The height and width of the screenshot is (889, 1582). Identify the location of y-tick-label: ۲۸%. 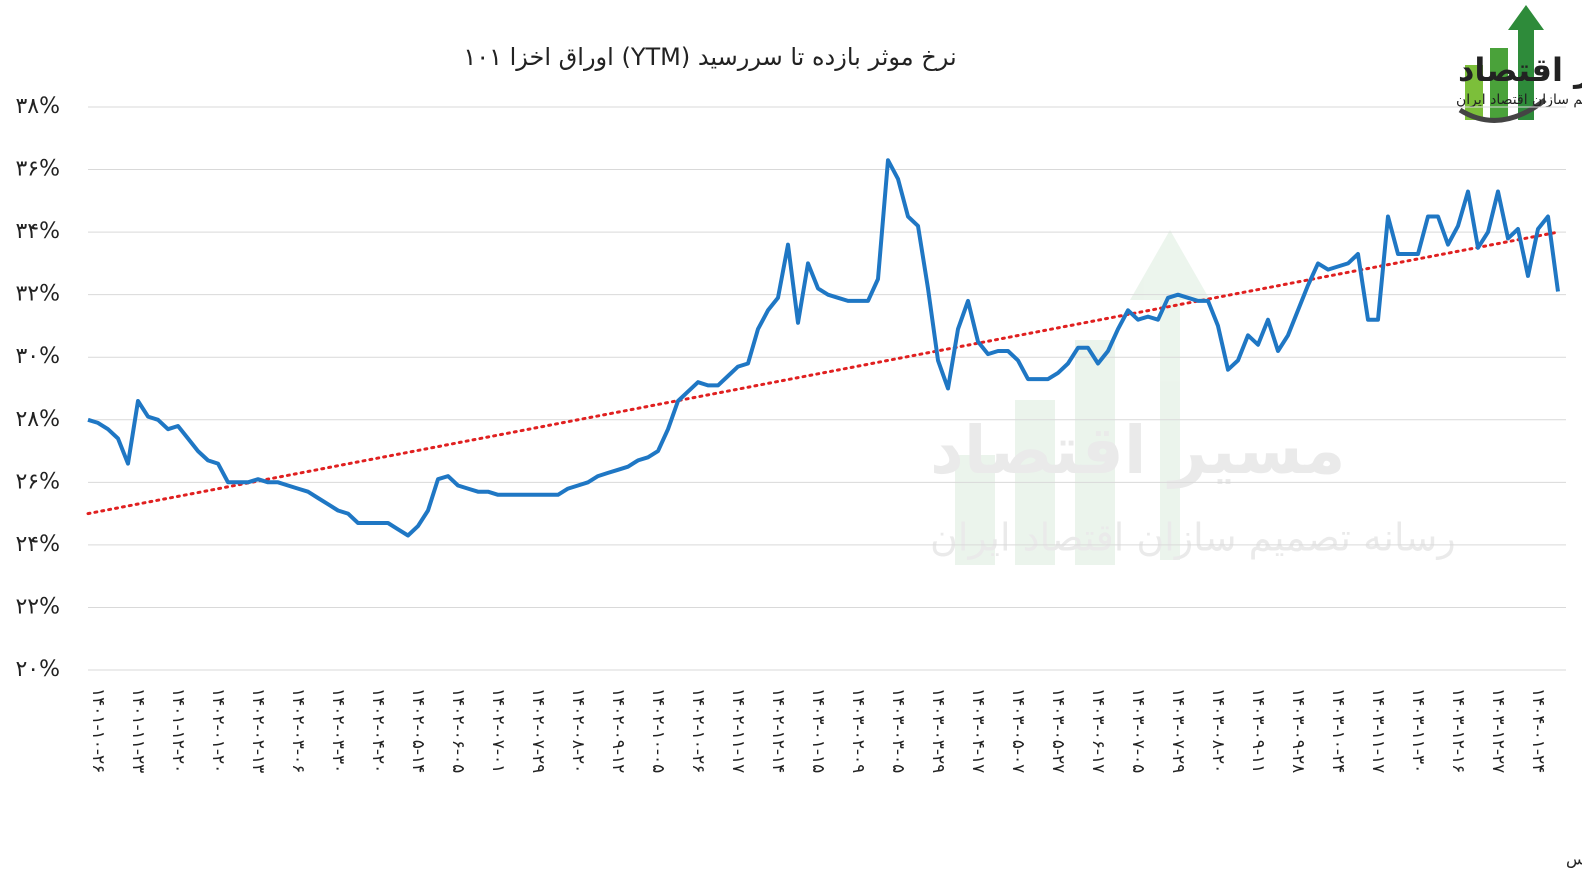
(37, 419).